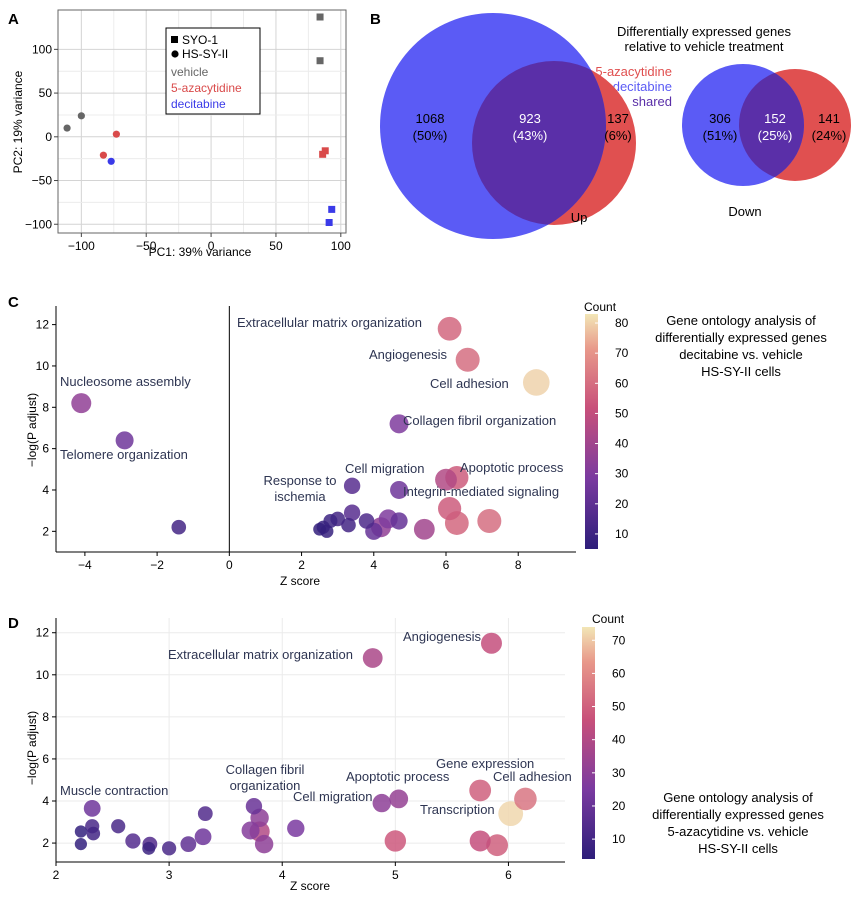 The width and height of the screenshot is (866, 900). What do you see at coordinates (704, 46) in the screenshot?
I see `venn-title-line2: relative to vehicle treatment` at bounding box center [704, 46].